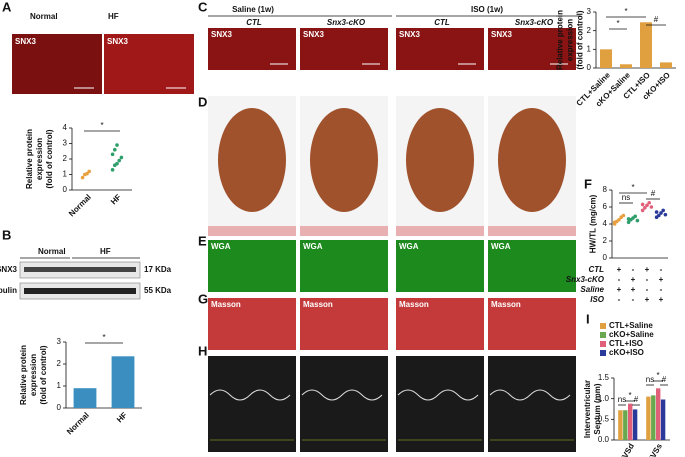  What do you see at coordinates (605, 240) in the screenshot?
I see `y-tick-label: 2` at bounding box center [605, 240].